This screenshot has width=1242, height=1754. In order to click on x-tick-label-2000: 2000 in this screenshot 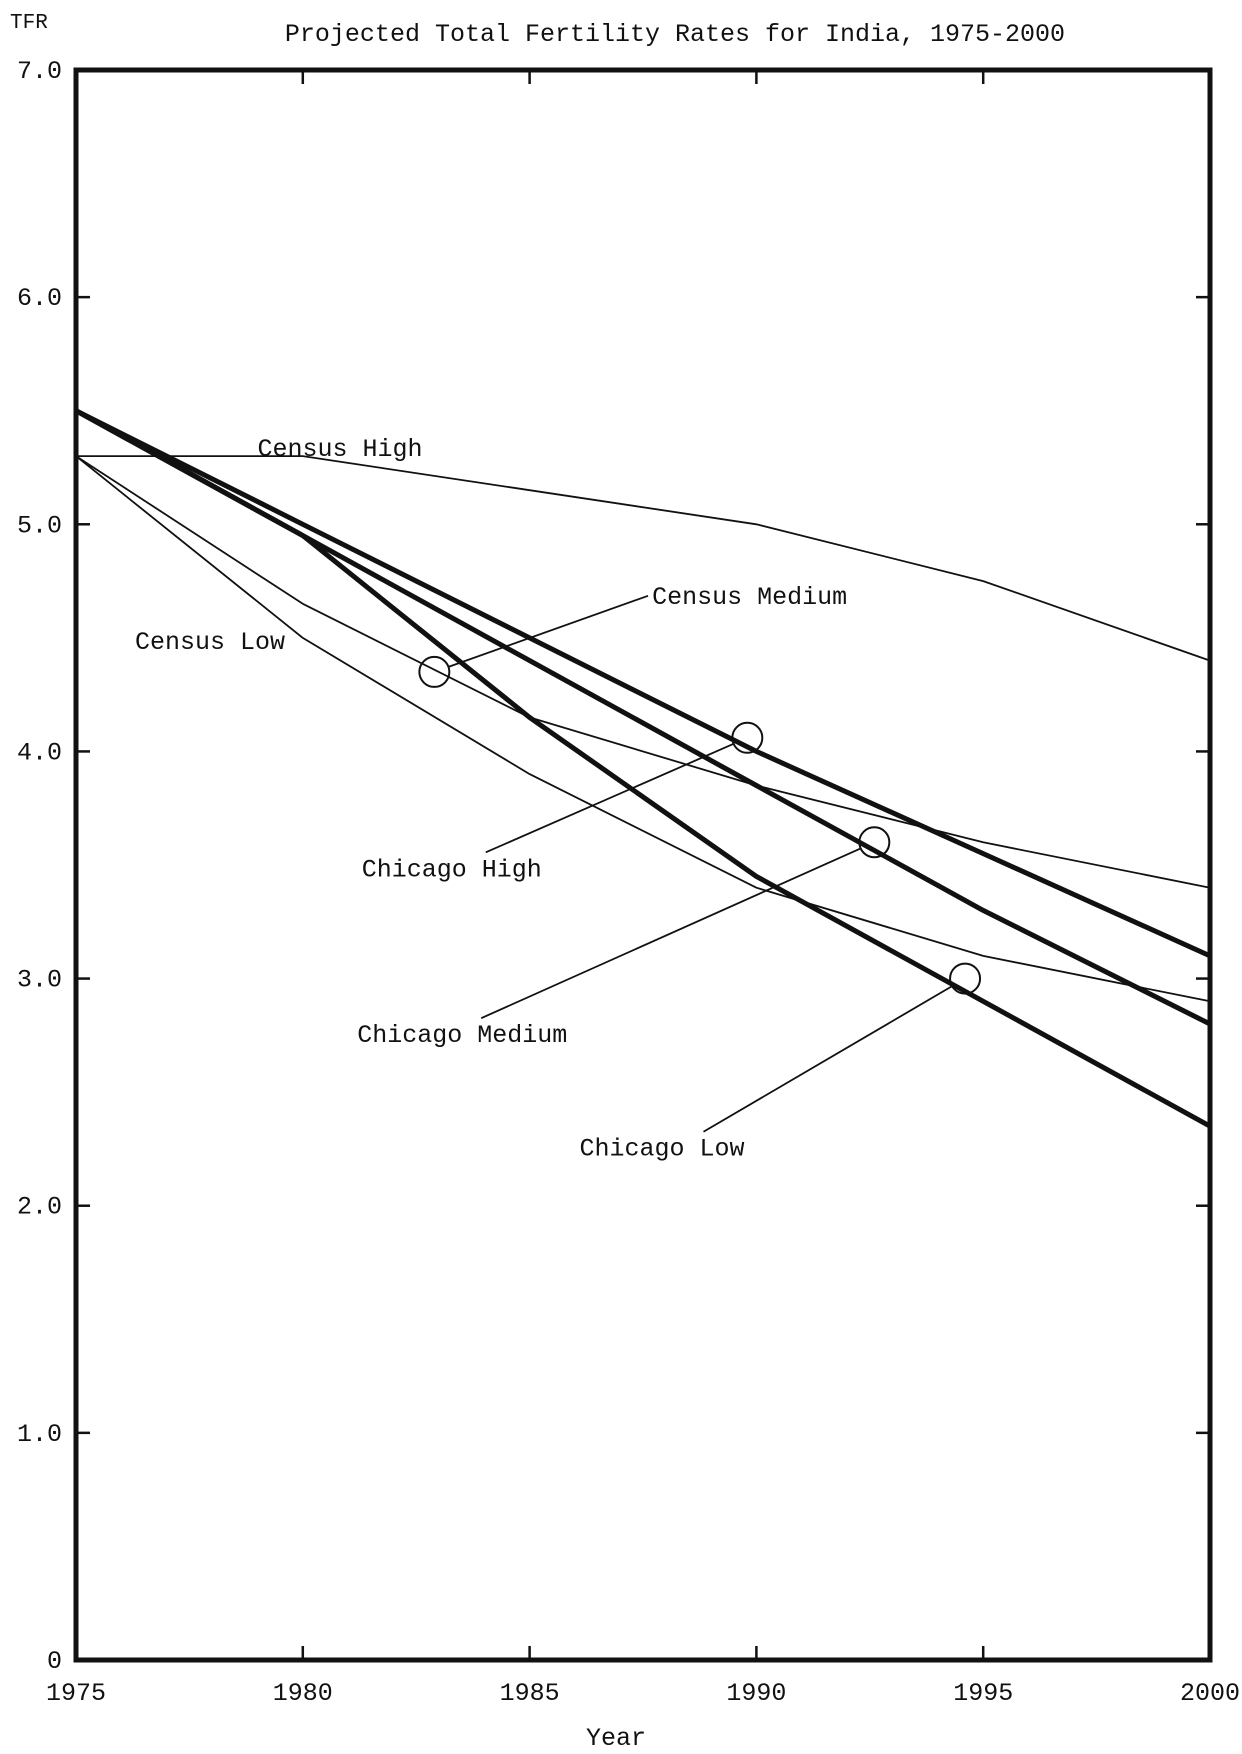, I will do `click(1210, 1693)`.